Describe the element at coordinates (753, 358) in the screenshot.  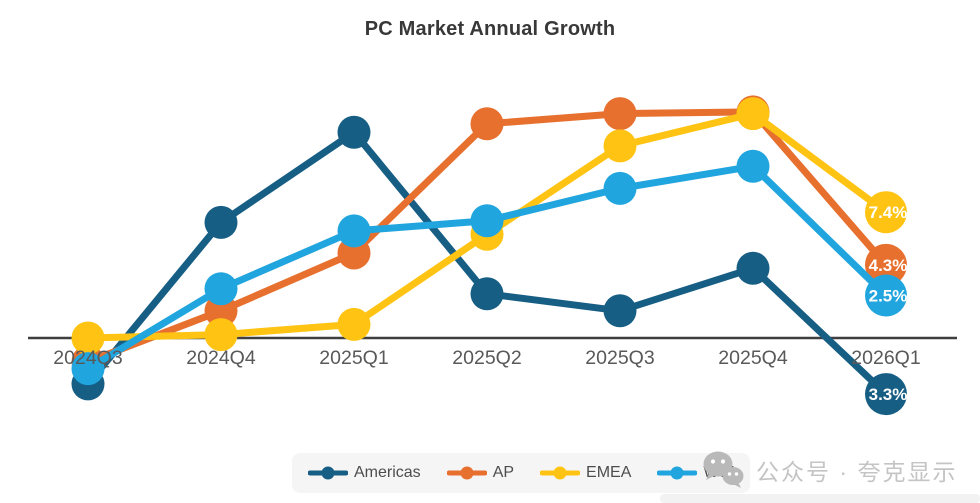
I see `x-tick-2025q4: 2025Q4` at that location.